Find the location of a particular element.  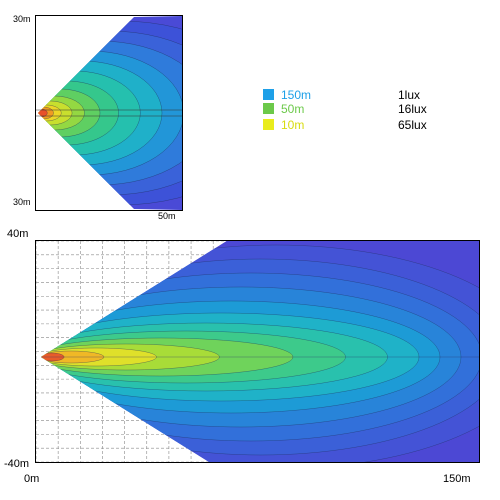

bottom-y-min-label: -40m is located at coordinates (17, 464).